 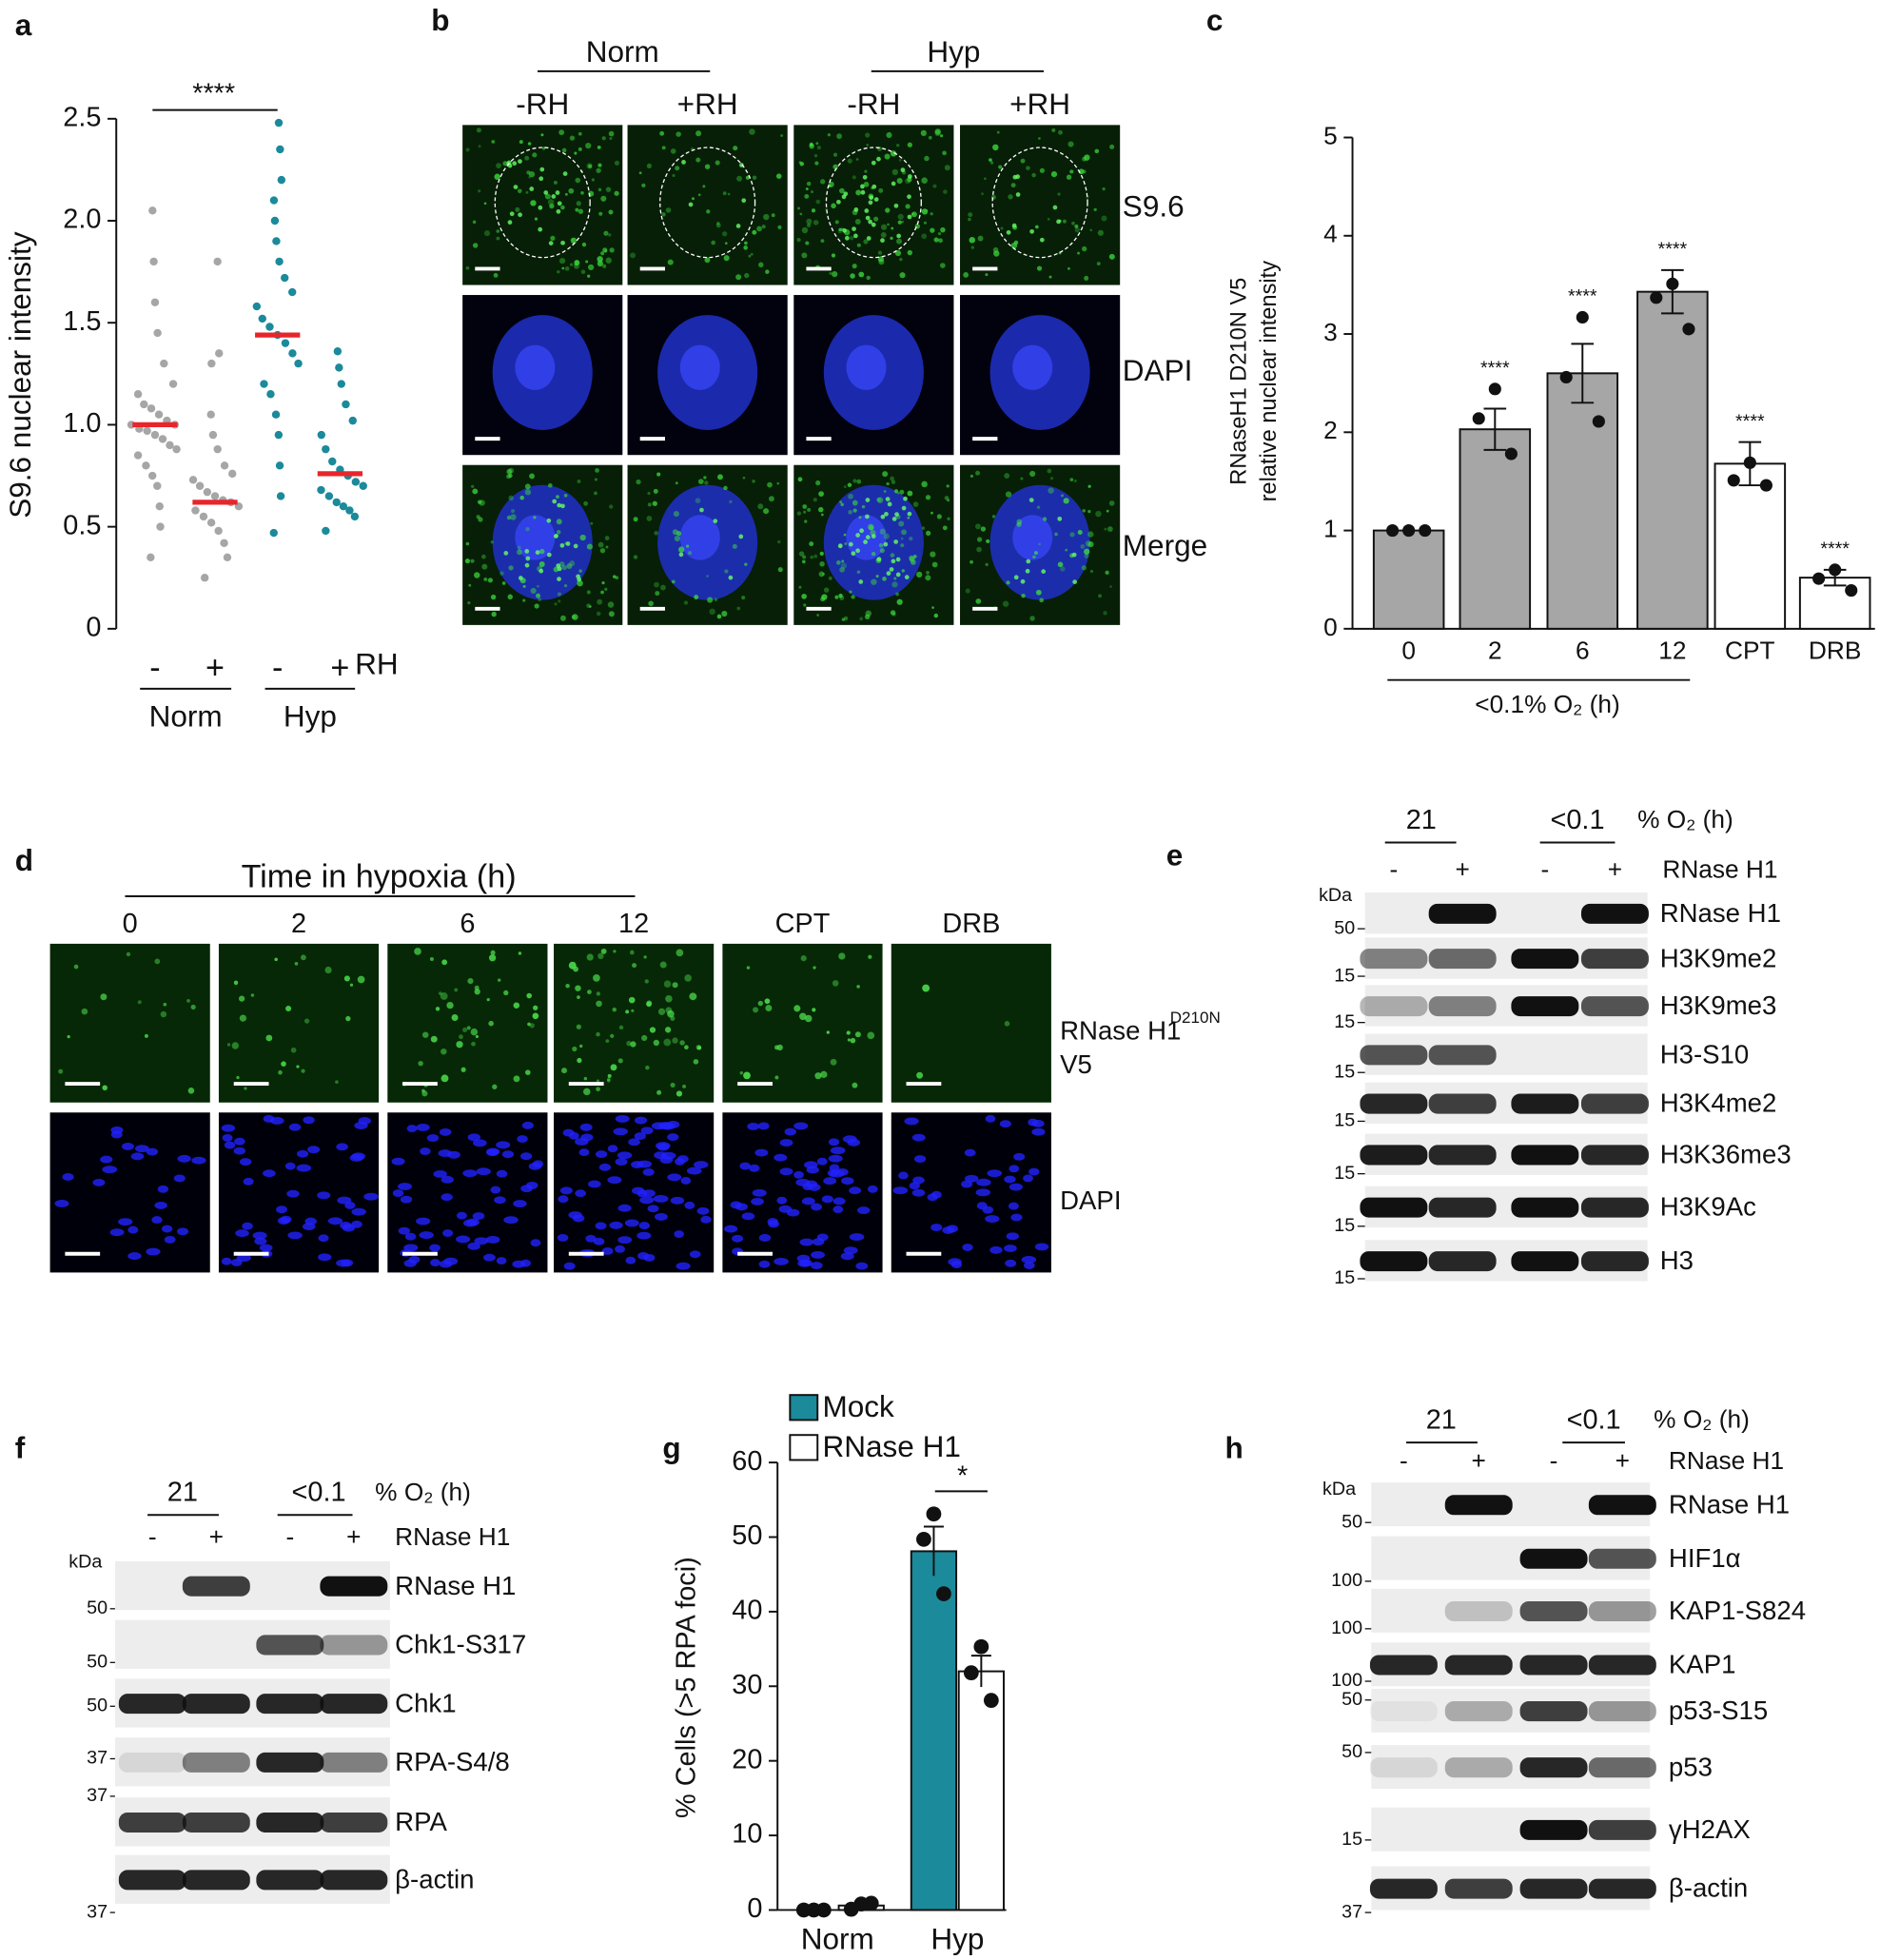 What do you see at coordinates (86, 1561) in the screenshot?
I see `kda-label: kDa` at bounding box center [86, 1561].